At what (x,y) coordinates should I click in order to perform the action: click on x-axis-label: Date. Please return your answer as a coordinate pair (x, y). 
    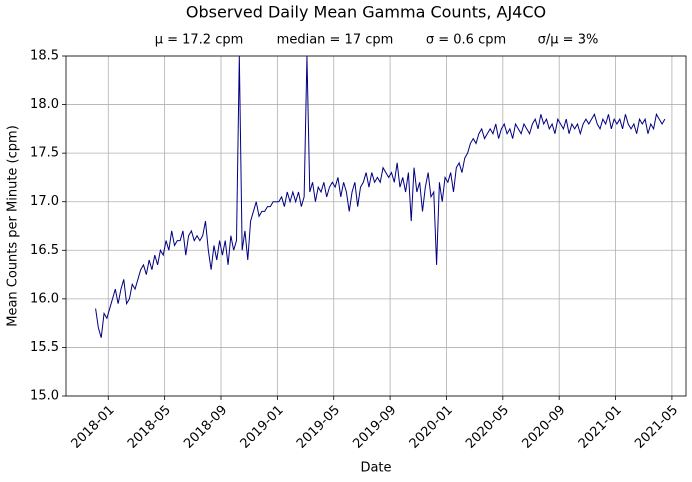
    Looking at the image, I should click on (375, 468).